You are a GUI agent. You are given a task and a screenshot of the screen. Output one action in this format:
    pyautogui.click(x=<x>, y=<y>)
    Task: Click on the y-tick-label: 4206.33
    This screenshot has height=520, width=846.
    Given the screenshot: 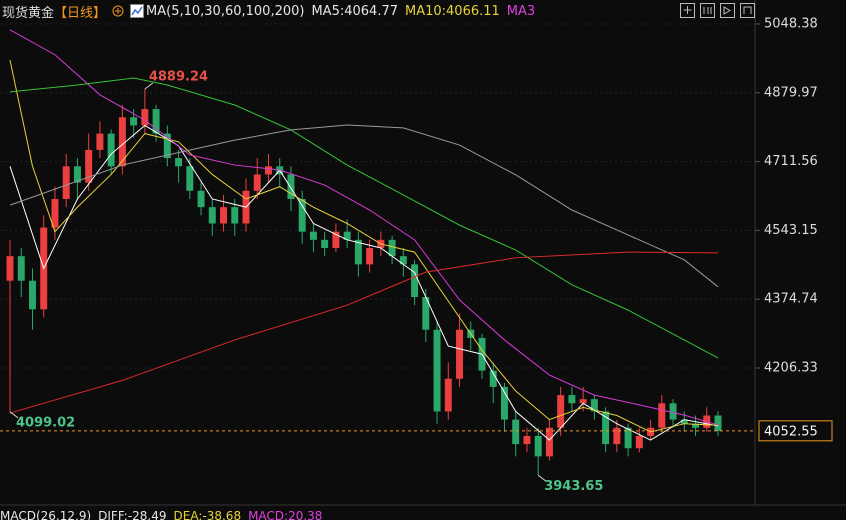 What is the action you would take?
    pyautogui.click(x=791, y=367)
    